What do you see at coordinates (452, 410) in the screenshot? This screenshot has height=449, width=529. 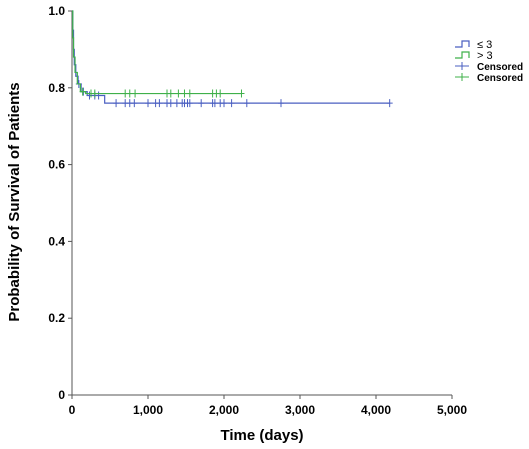 I see `x-tick-label: 5,000` at bounding box center [452, 410].